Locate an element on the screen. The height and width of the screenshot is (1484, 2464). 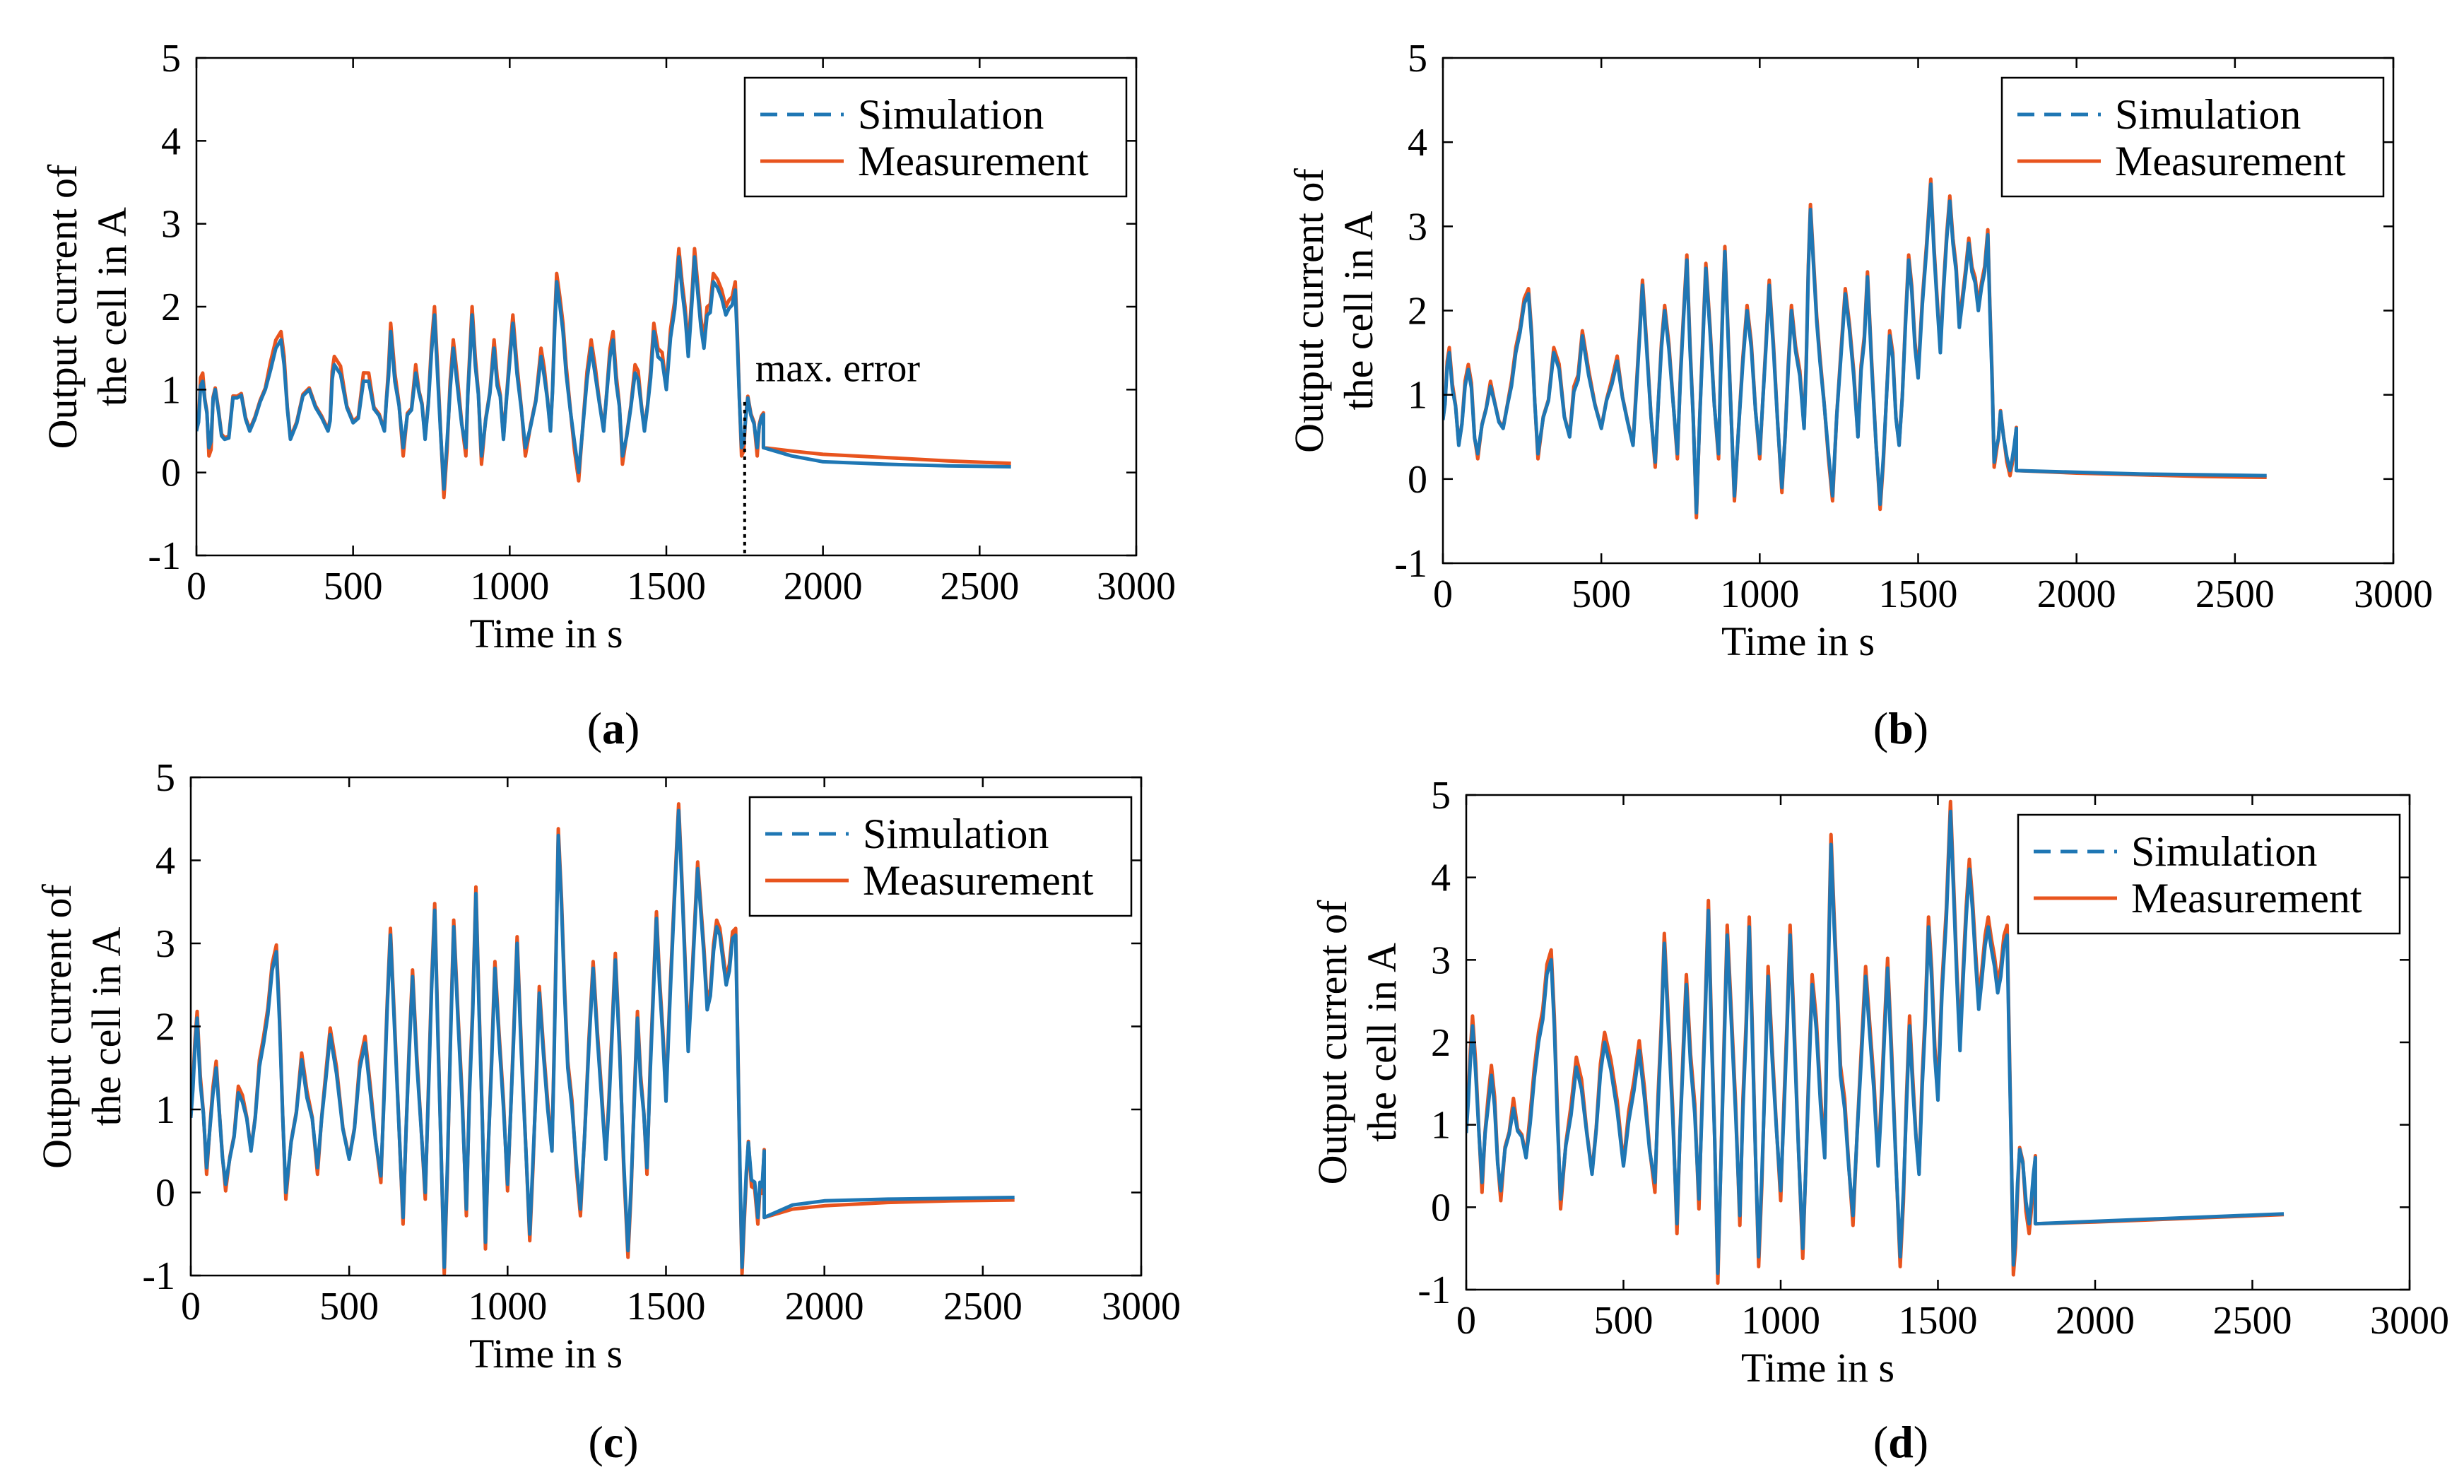
measurement-line is located at coordinates (1855, 348).